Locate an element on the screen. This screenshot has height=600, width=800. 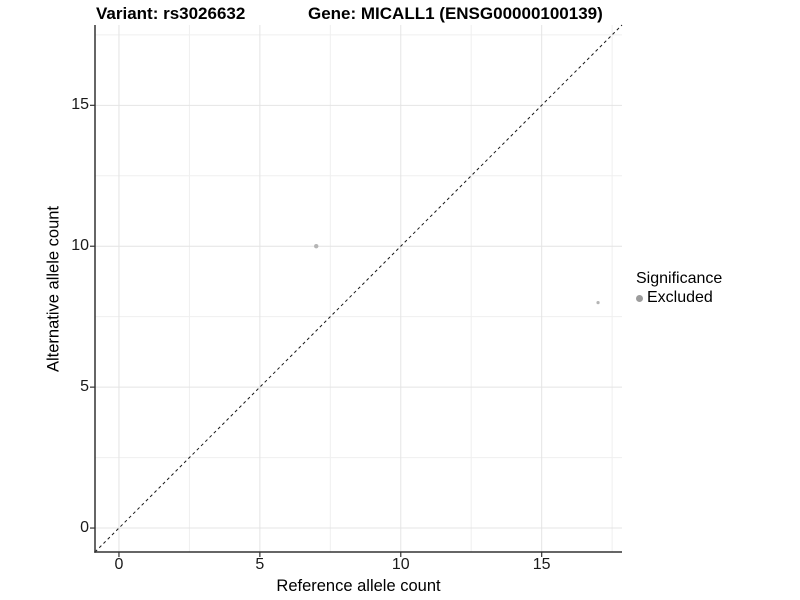
y-tick-label: 0 is located at coordinates (84, 528).